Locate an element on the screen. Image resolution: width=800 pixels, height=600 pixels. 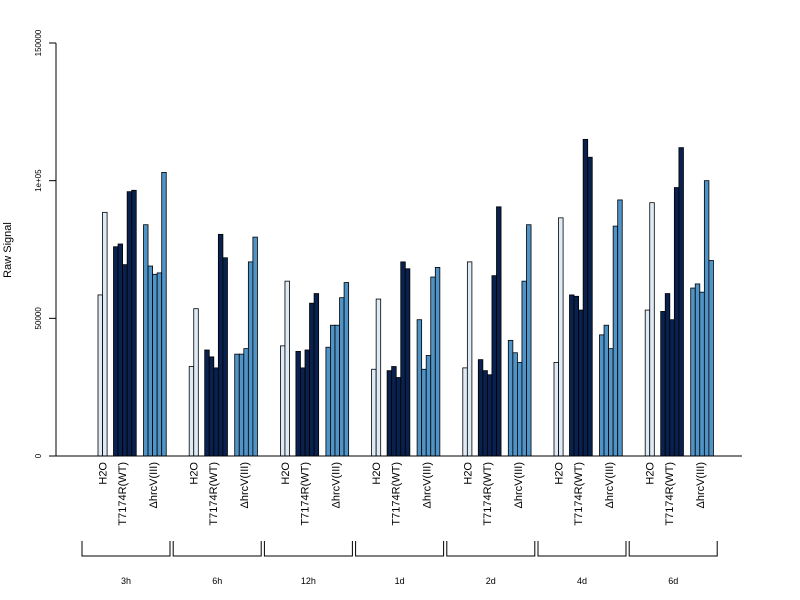
group-label: 12h is located at coordinates (308, 581).